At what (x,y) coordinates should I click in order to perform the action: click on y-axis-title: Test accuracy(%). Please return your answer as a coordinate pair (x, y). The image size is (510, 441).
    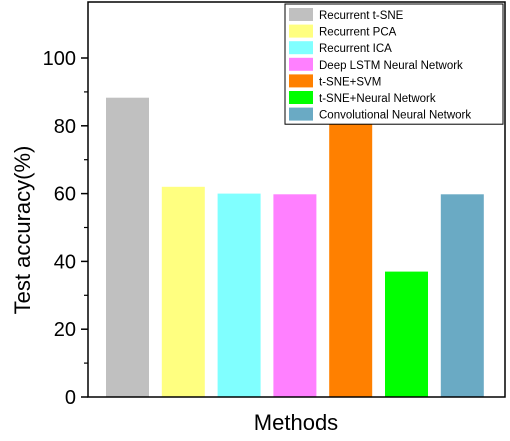
    Looking at the image, I should click on (22, 230).